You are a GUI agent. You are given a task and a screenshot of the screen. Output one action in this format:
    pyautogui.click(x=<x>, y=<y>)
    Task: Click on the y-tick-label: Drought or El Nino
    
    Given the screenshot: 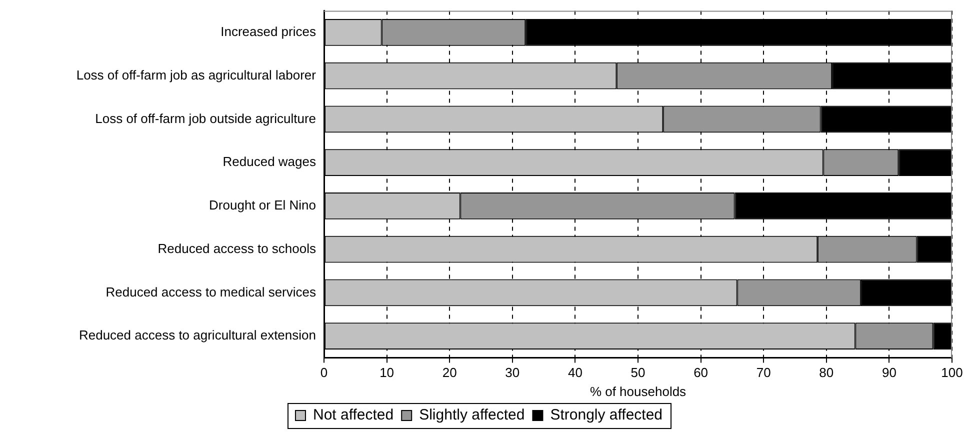 What is the action you would take?
    pyautogui.click(x=262, y=205)
    